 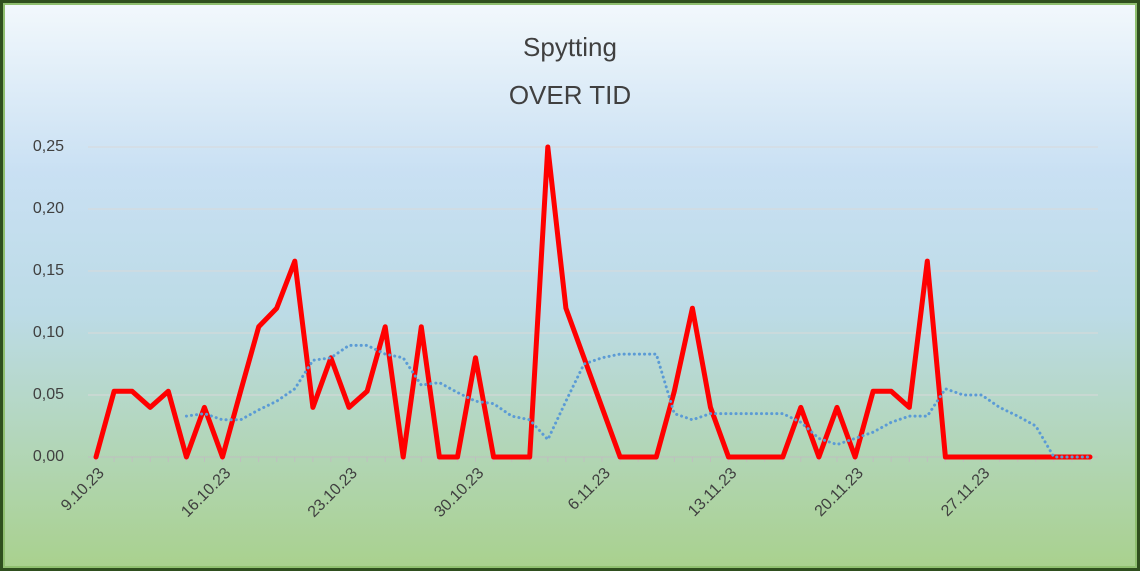 What do you see at coordinates (48, 456) in the screenshot?
I see `y-tick-label: 0,00` at bounding box center [48, 456].